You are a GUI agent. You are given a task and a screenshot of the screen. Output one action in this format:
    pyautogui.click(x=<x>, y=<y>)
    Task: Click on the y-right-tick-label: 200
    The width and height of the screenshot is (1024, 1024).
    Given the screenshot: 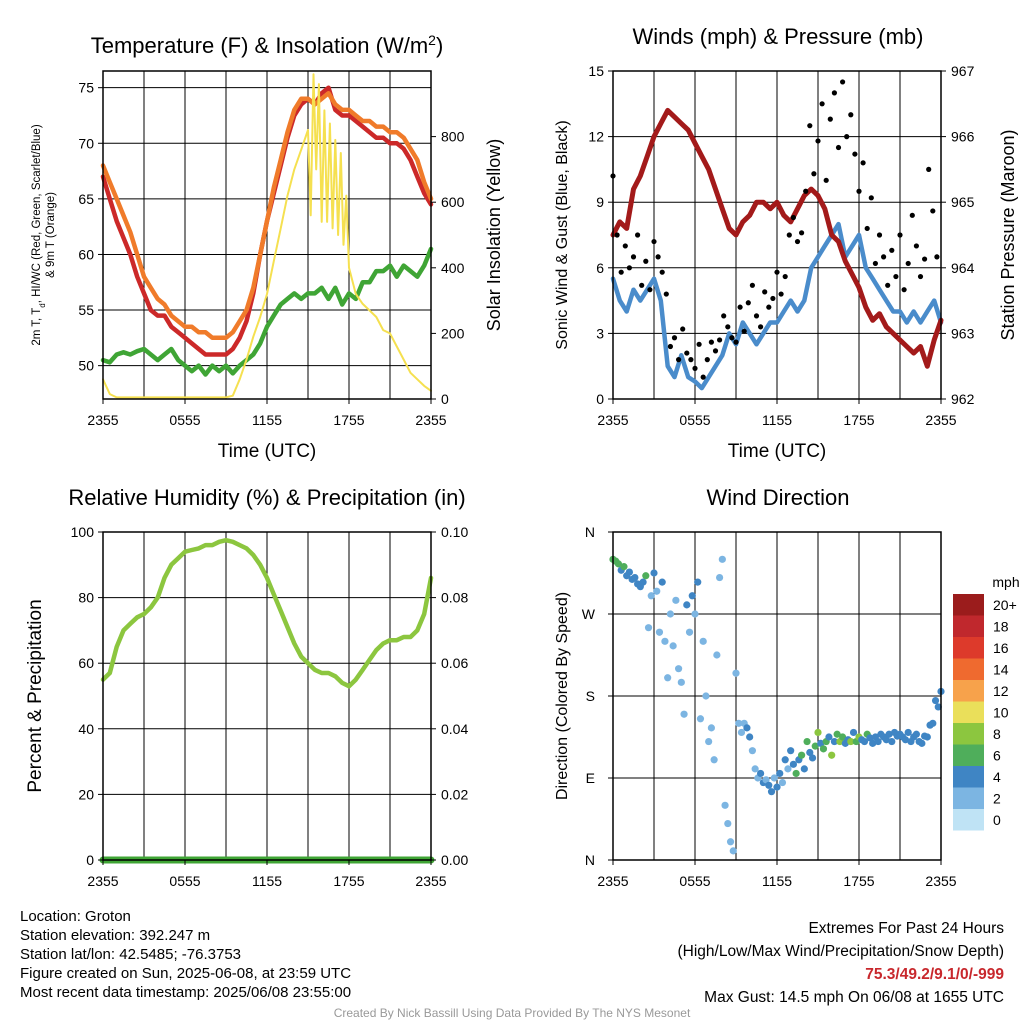 What is the action you would take?
    pyautogui.click(x=453, y=333)
    